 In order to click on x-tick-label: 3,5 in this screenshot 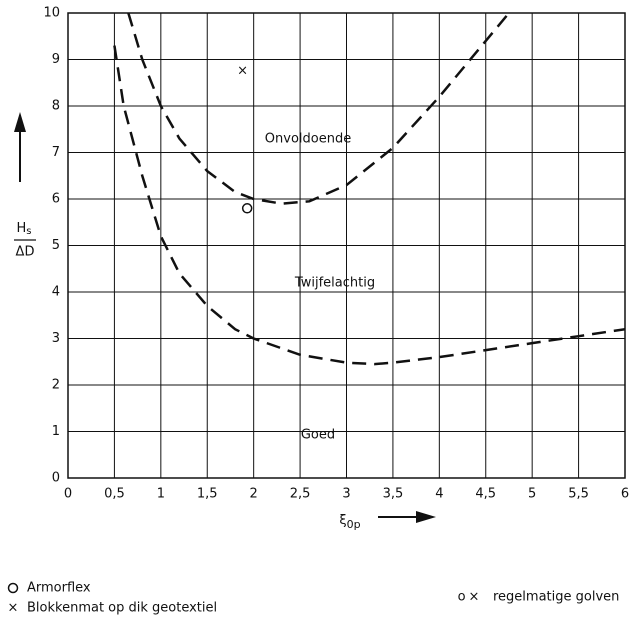, I will do `click(393, 494)`.